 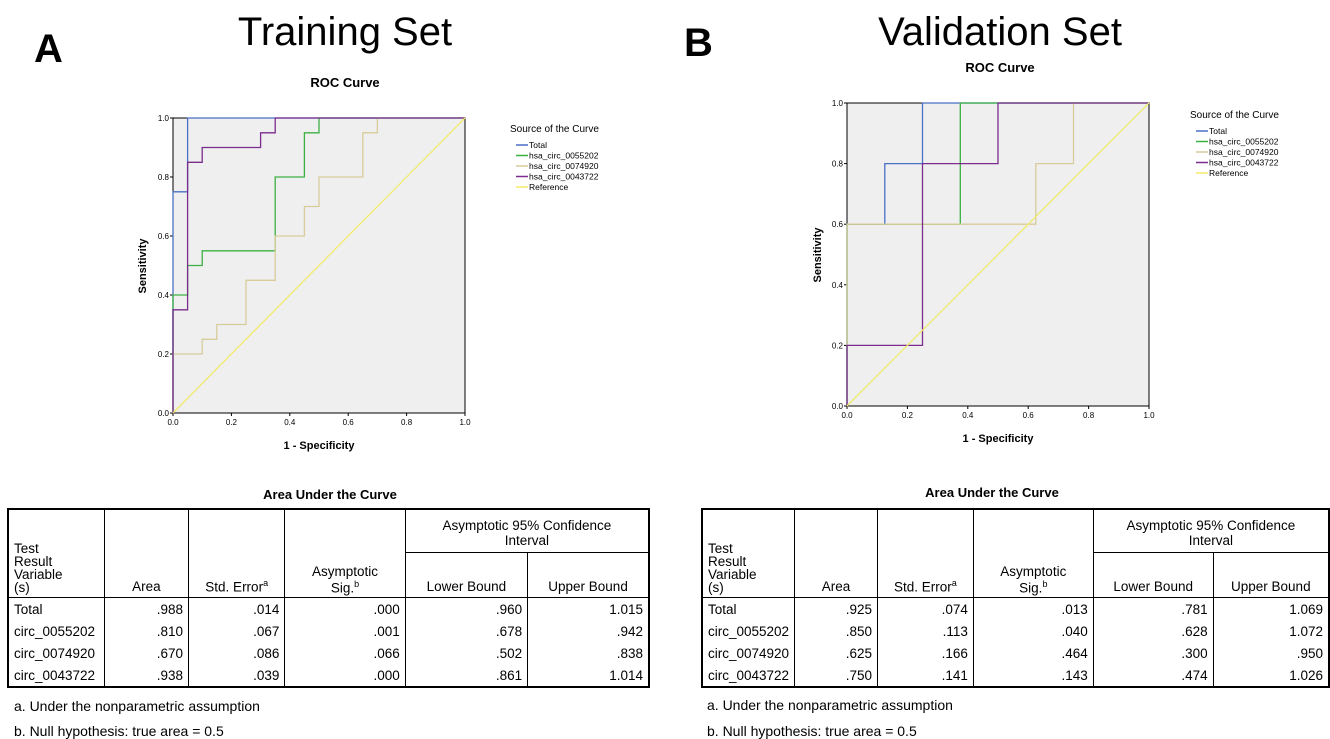 I want to click on table-row: Total .988.014.000.960 1.015, so click(x=328, y=608).